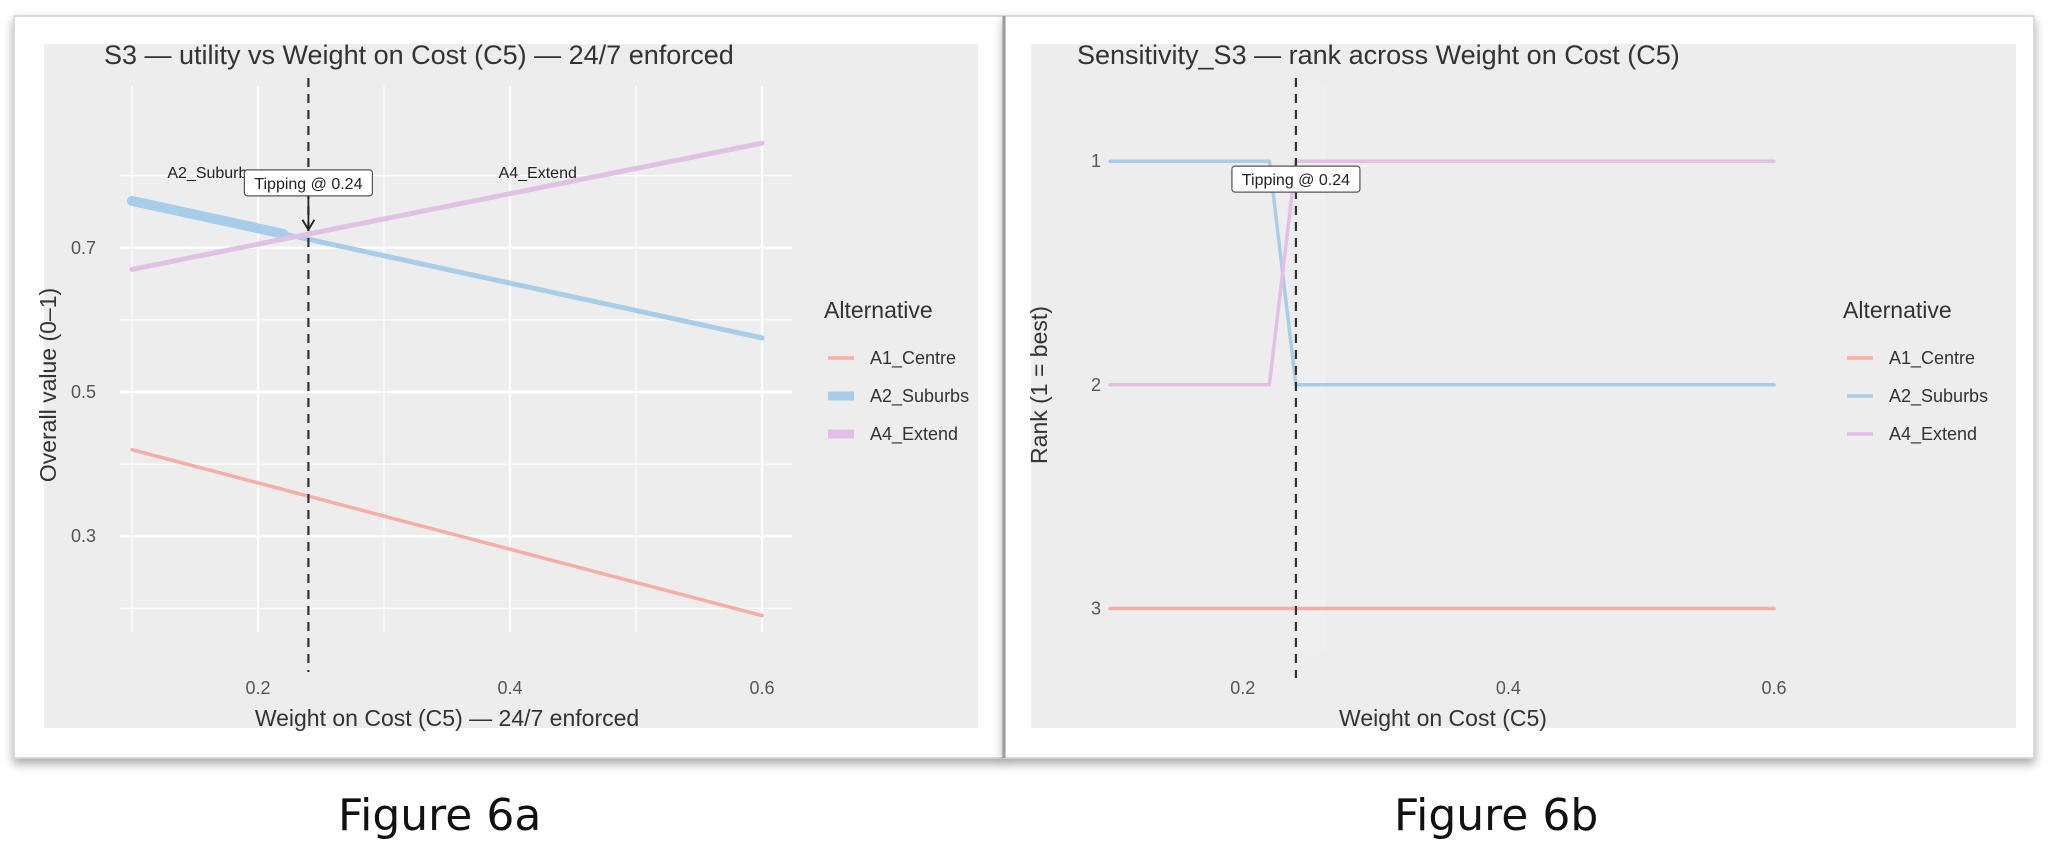 The height and width of the screenshot is (857, 2048). Describe the element at coordinates (308, 225) in the screenshot. I see `tipping-arrow-head` at that location.